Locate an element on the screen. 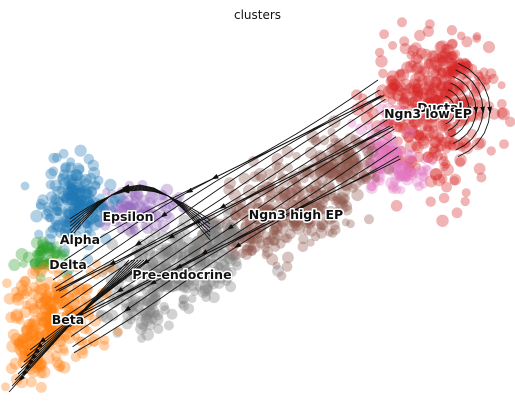 The height and width of the screenshot is (408, 515). streamline is located at coordinates (140, 209).